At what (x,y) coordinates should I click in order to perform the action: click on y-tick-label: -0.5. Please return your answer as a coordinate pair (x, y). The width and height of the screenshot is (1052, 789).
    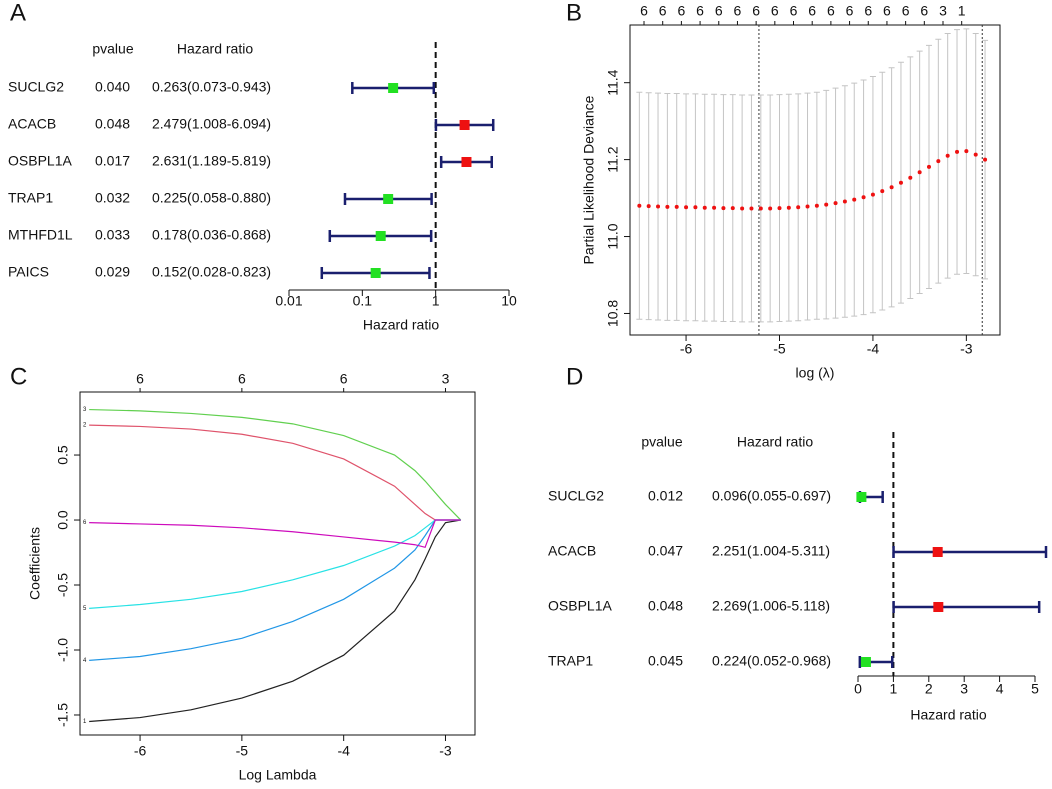
    Looking at the image, I should click on (63, 585).